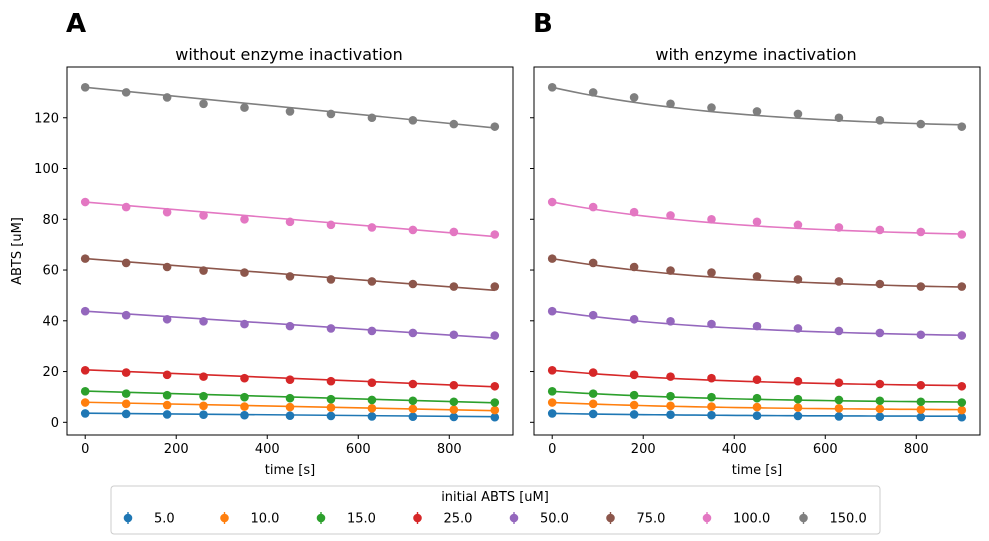 The height and width of the screenshot is (541, 989). What do you see at coordinates (76, 24) in the screenshot?
I see `panel-letter-a: A` at bounding box center [76, 24].